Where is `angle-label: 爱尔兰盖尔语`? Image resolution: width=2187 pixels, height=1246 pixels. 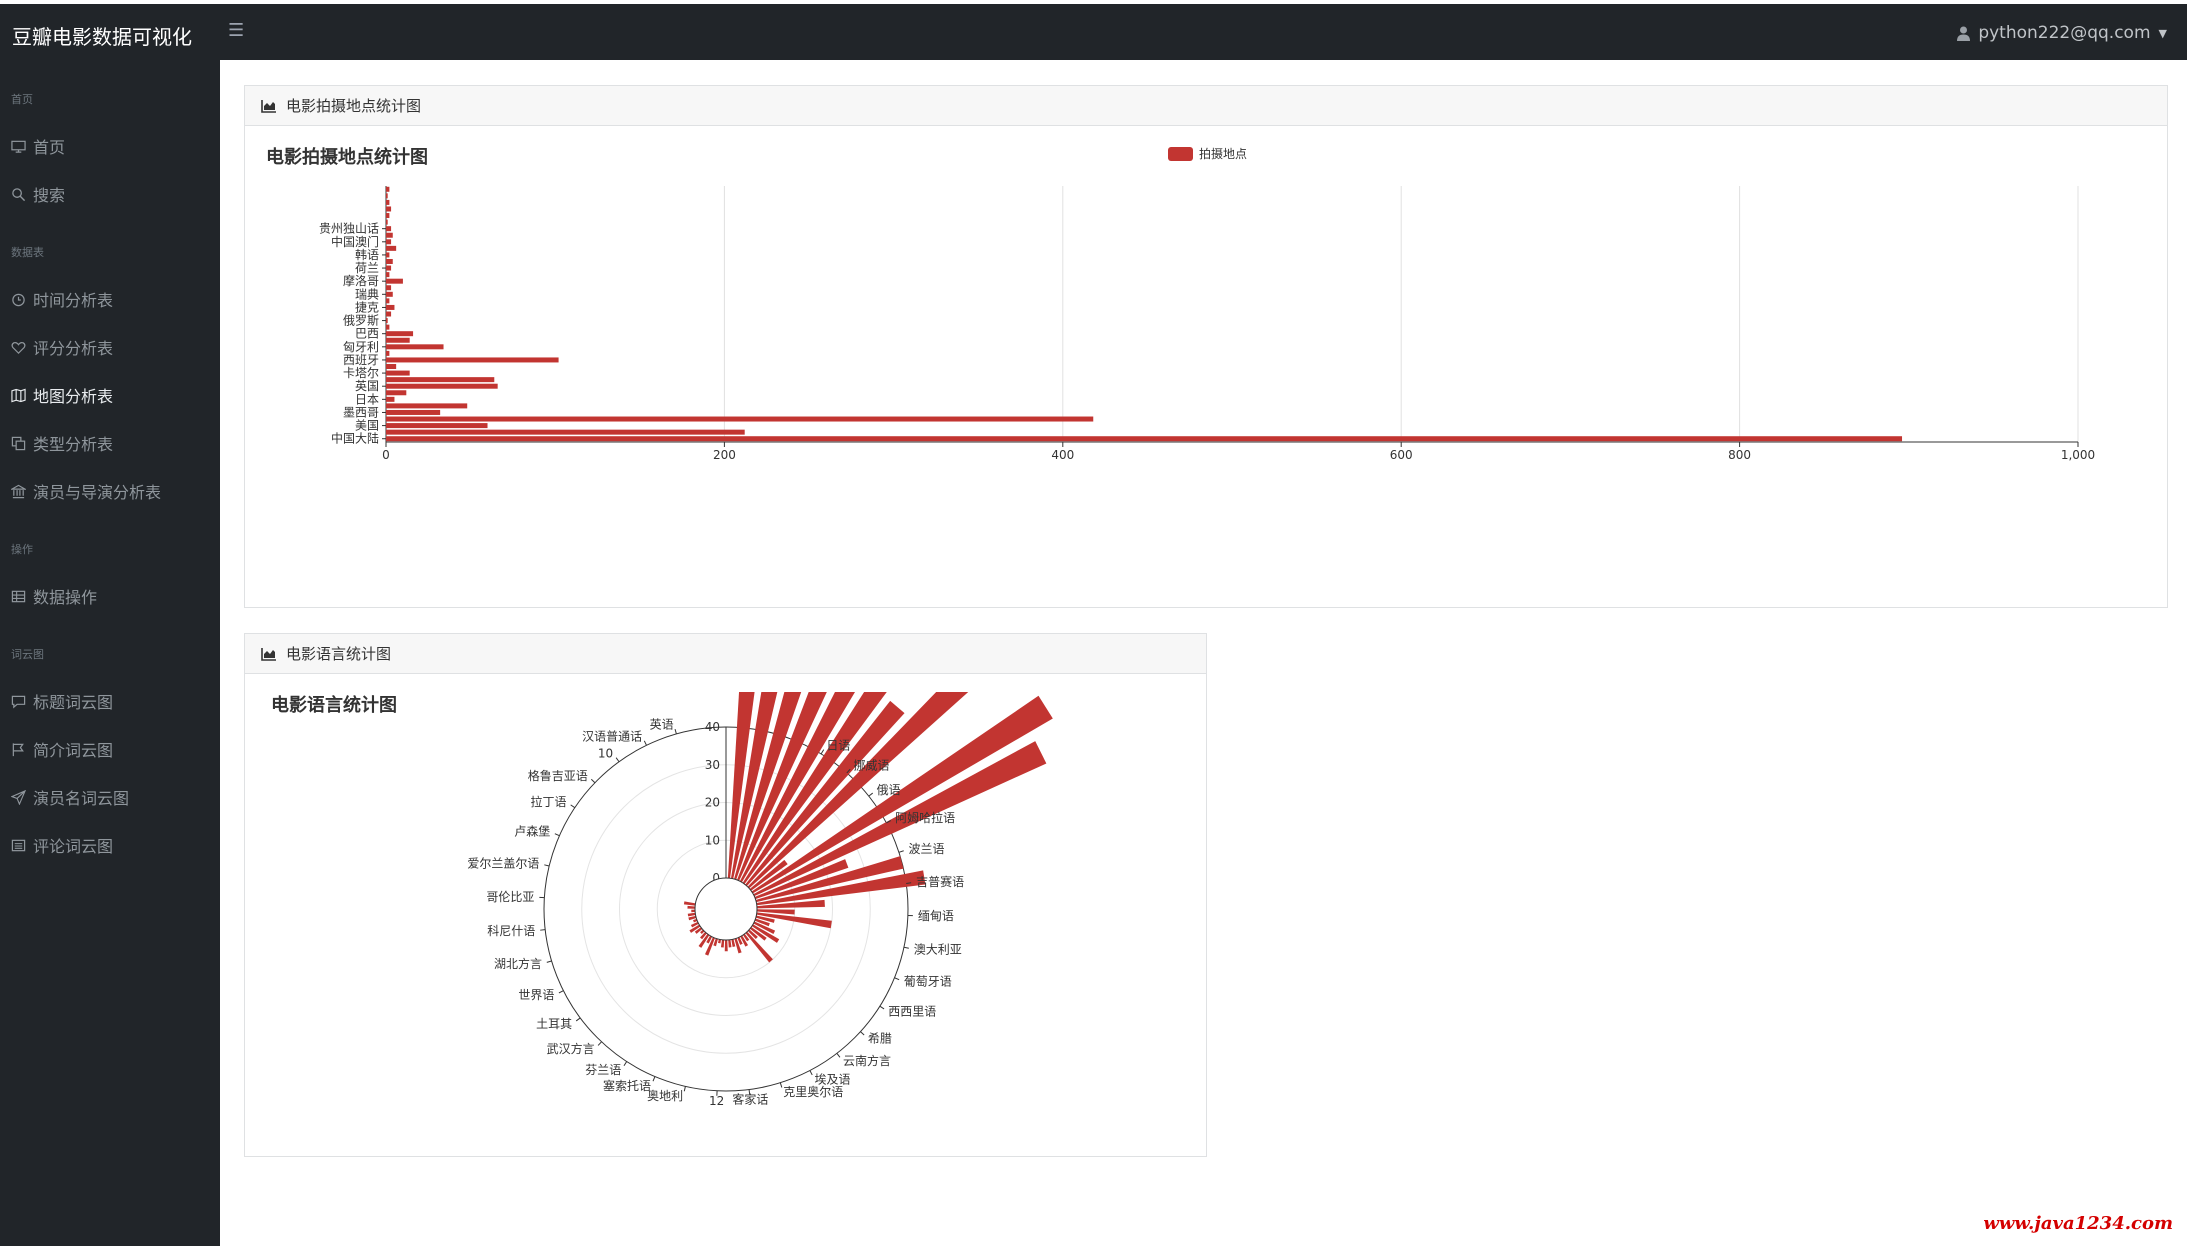
angle-label: 爱尔兰盖尔语 is located at coordinates (503, 863).